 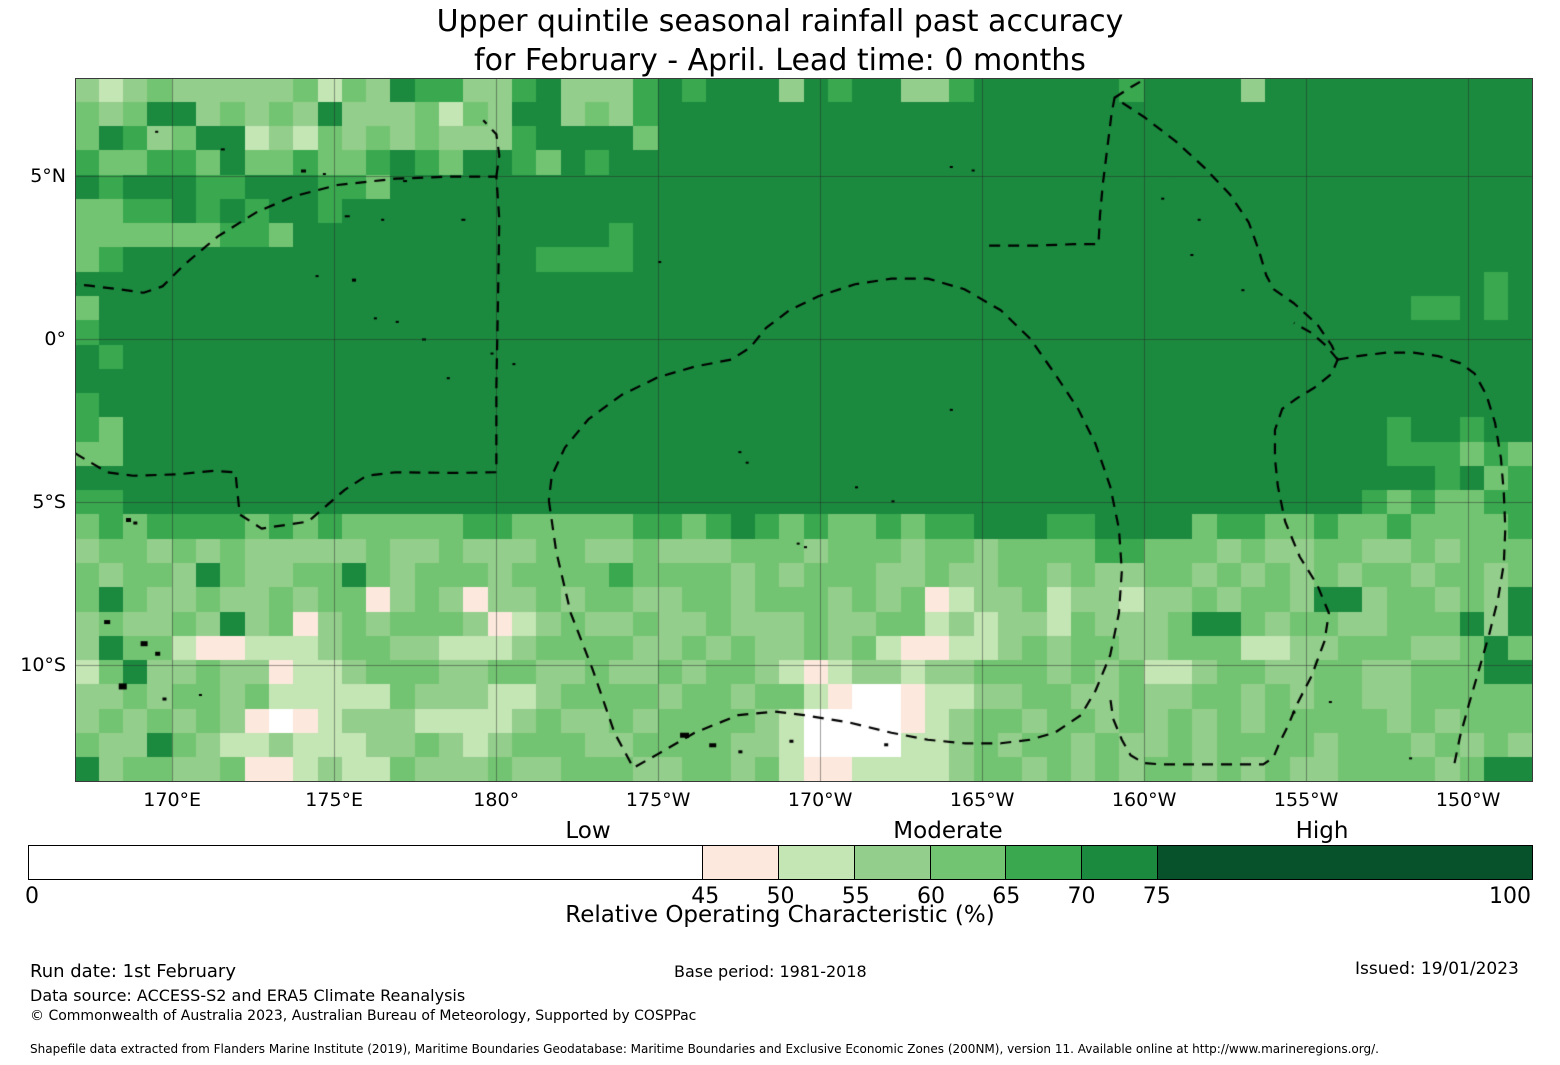 I want to click on colorbar-tick-label: 65, so click(x=1006, y=896).